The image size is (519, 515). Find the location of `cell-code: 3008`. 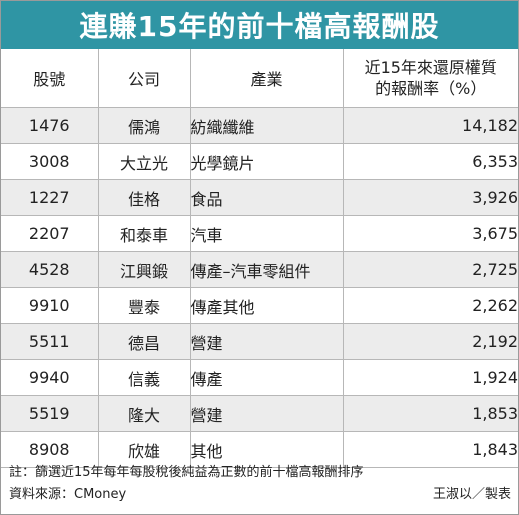

cell-code: 3008 is located at coordinates (50, 161).